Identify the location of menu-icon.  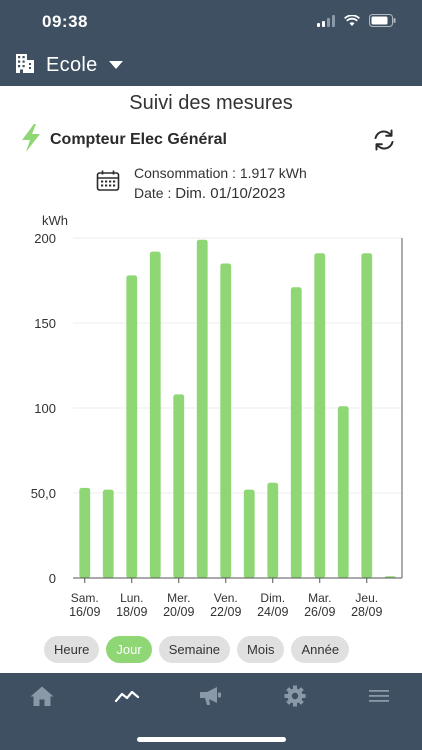
(379, 698).